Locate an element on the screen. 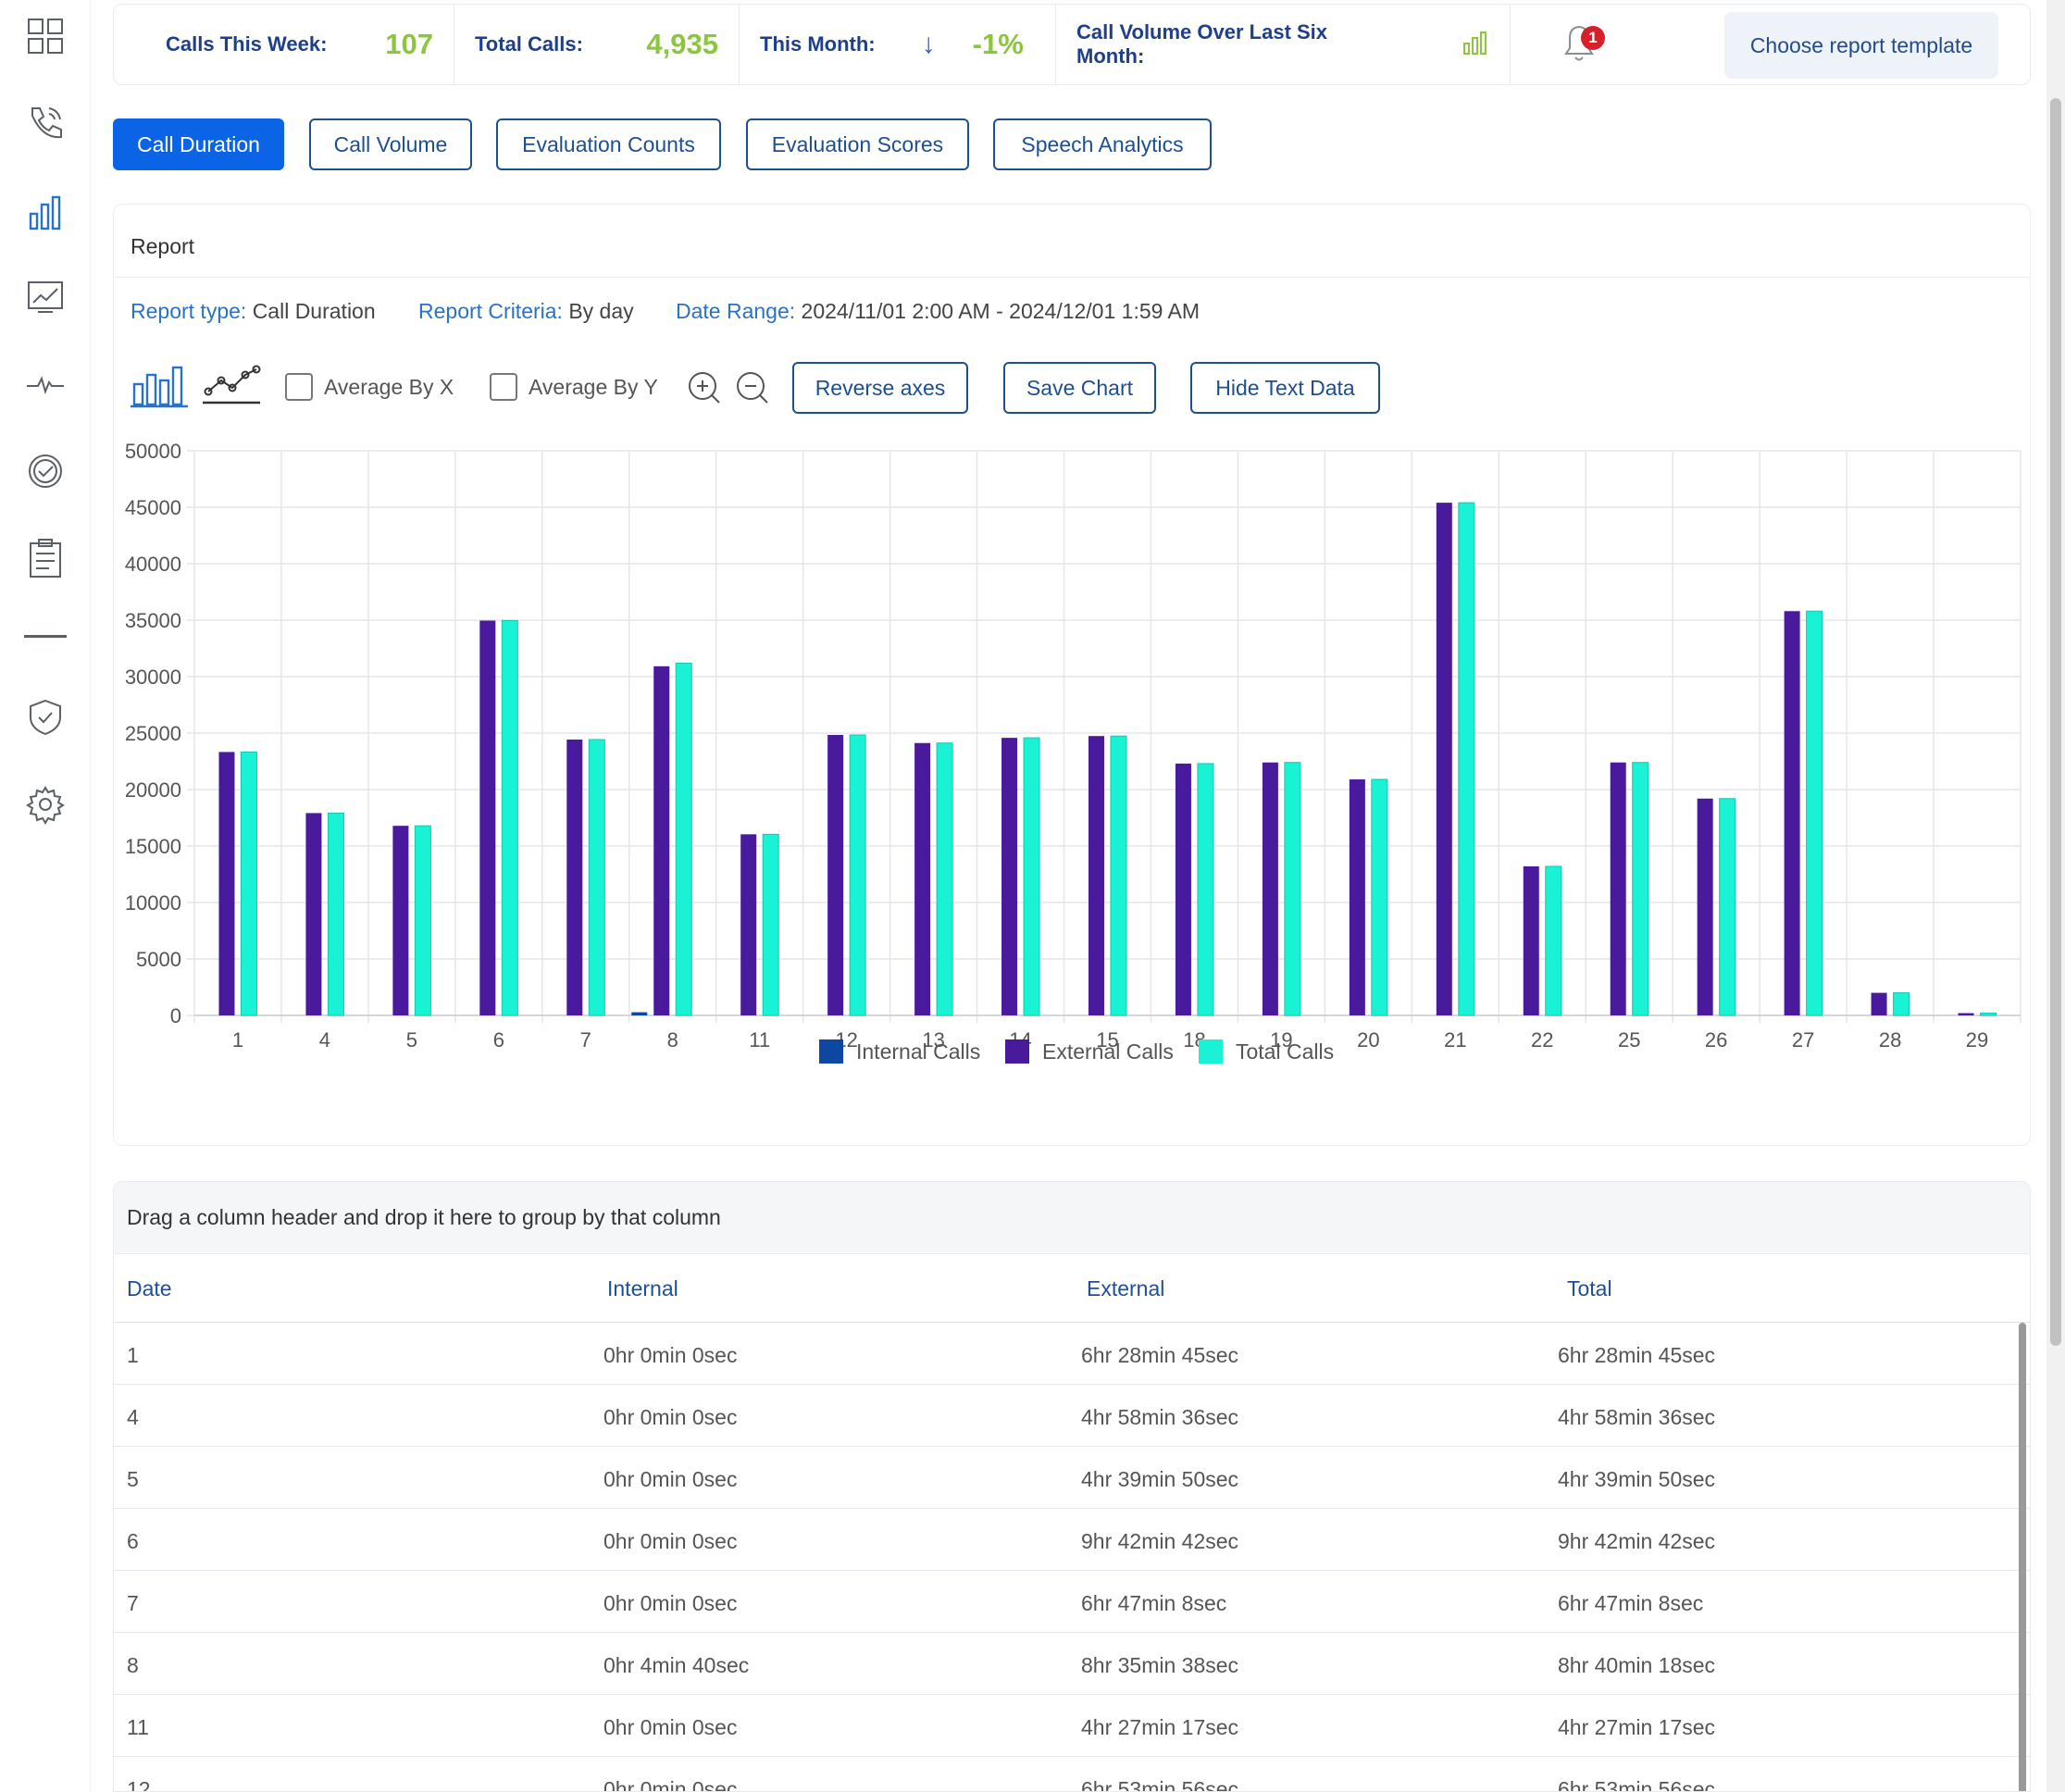 The height and width of the screenshot is (1792, 2065). save-chart-button: Save Chart is located at coordinates (1079, 388).